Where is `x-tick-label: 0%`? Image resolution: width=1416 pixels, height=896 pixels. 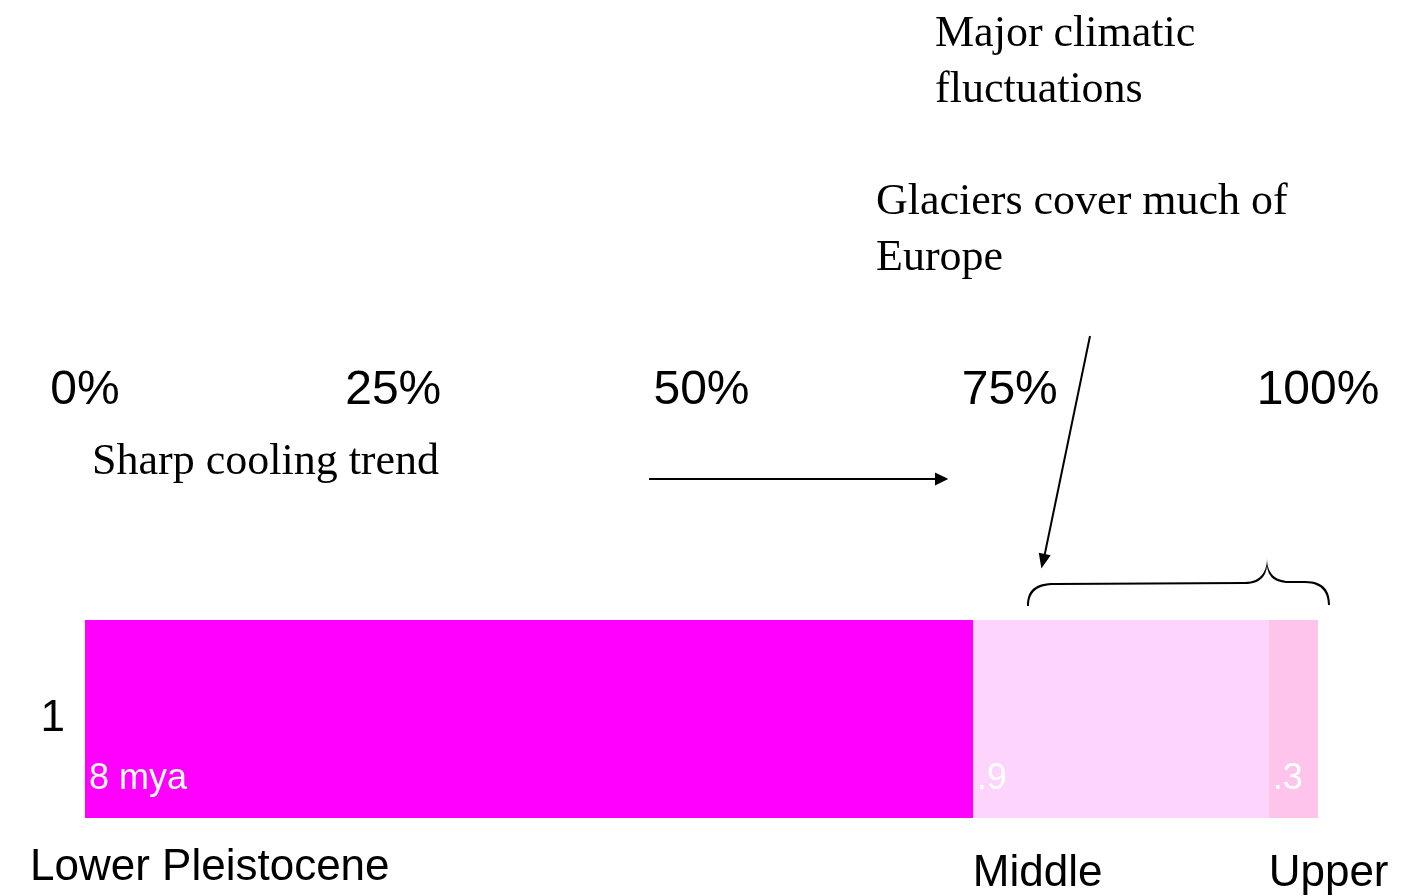 x-tick-label: 0% is located at coordinates (85, 388).